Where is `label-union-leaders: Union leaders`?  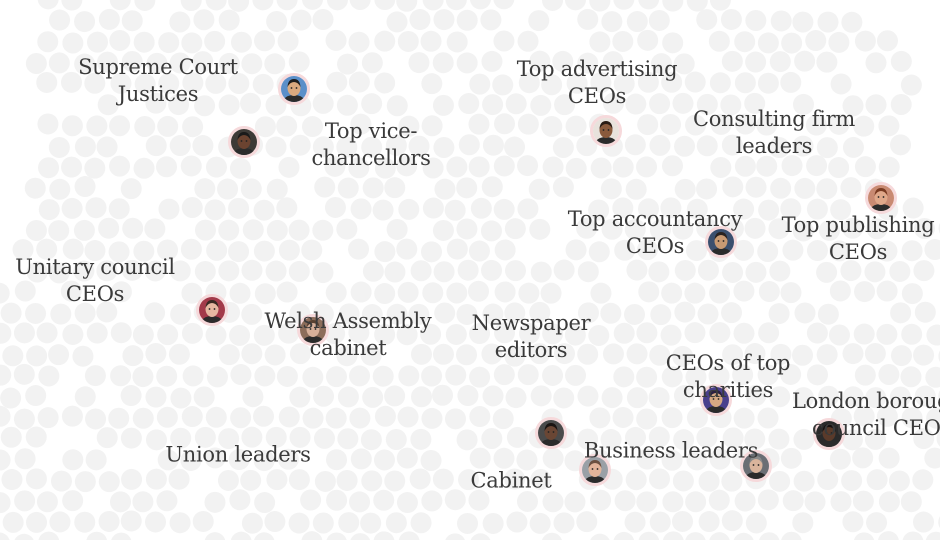
label-union-leaders: Union leaders is located at coordinates (238, 455).